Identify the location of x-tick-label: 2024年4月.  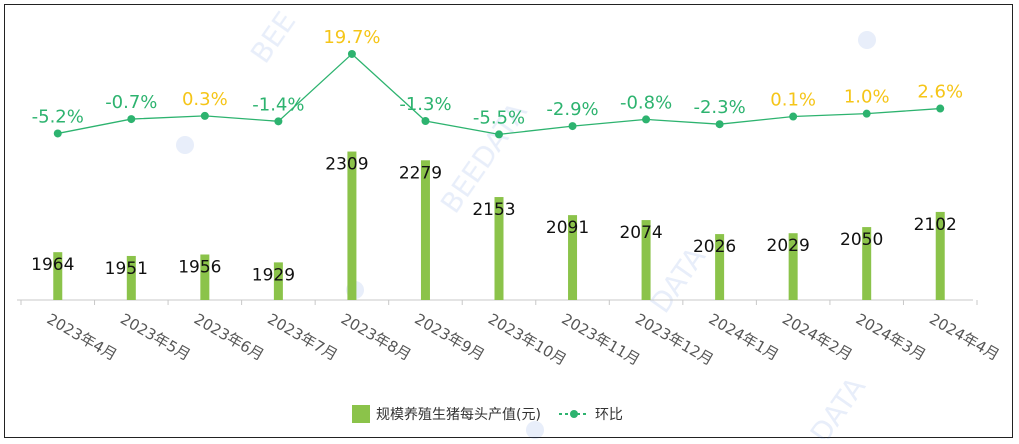
(964, 337).